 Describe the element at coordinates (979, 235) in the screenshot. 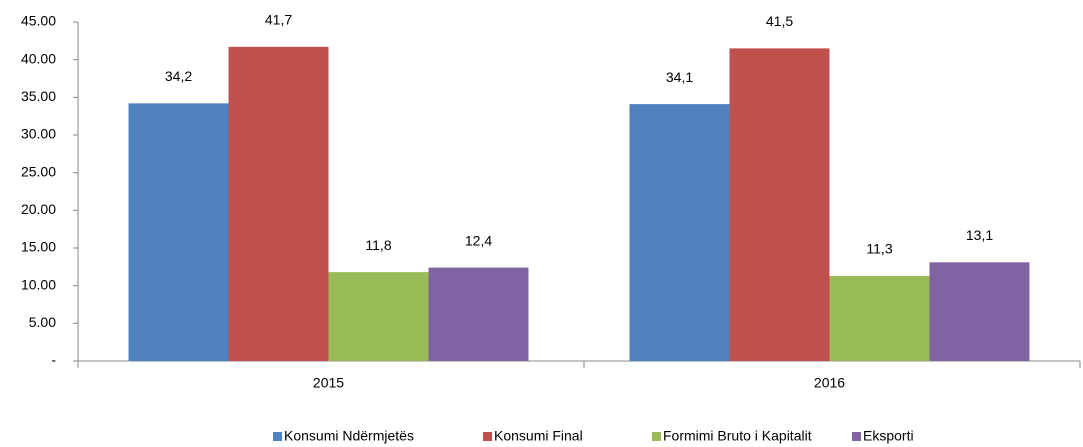

I see `data-label: 13,1` at that location.